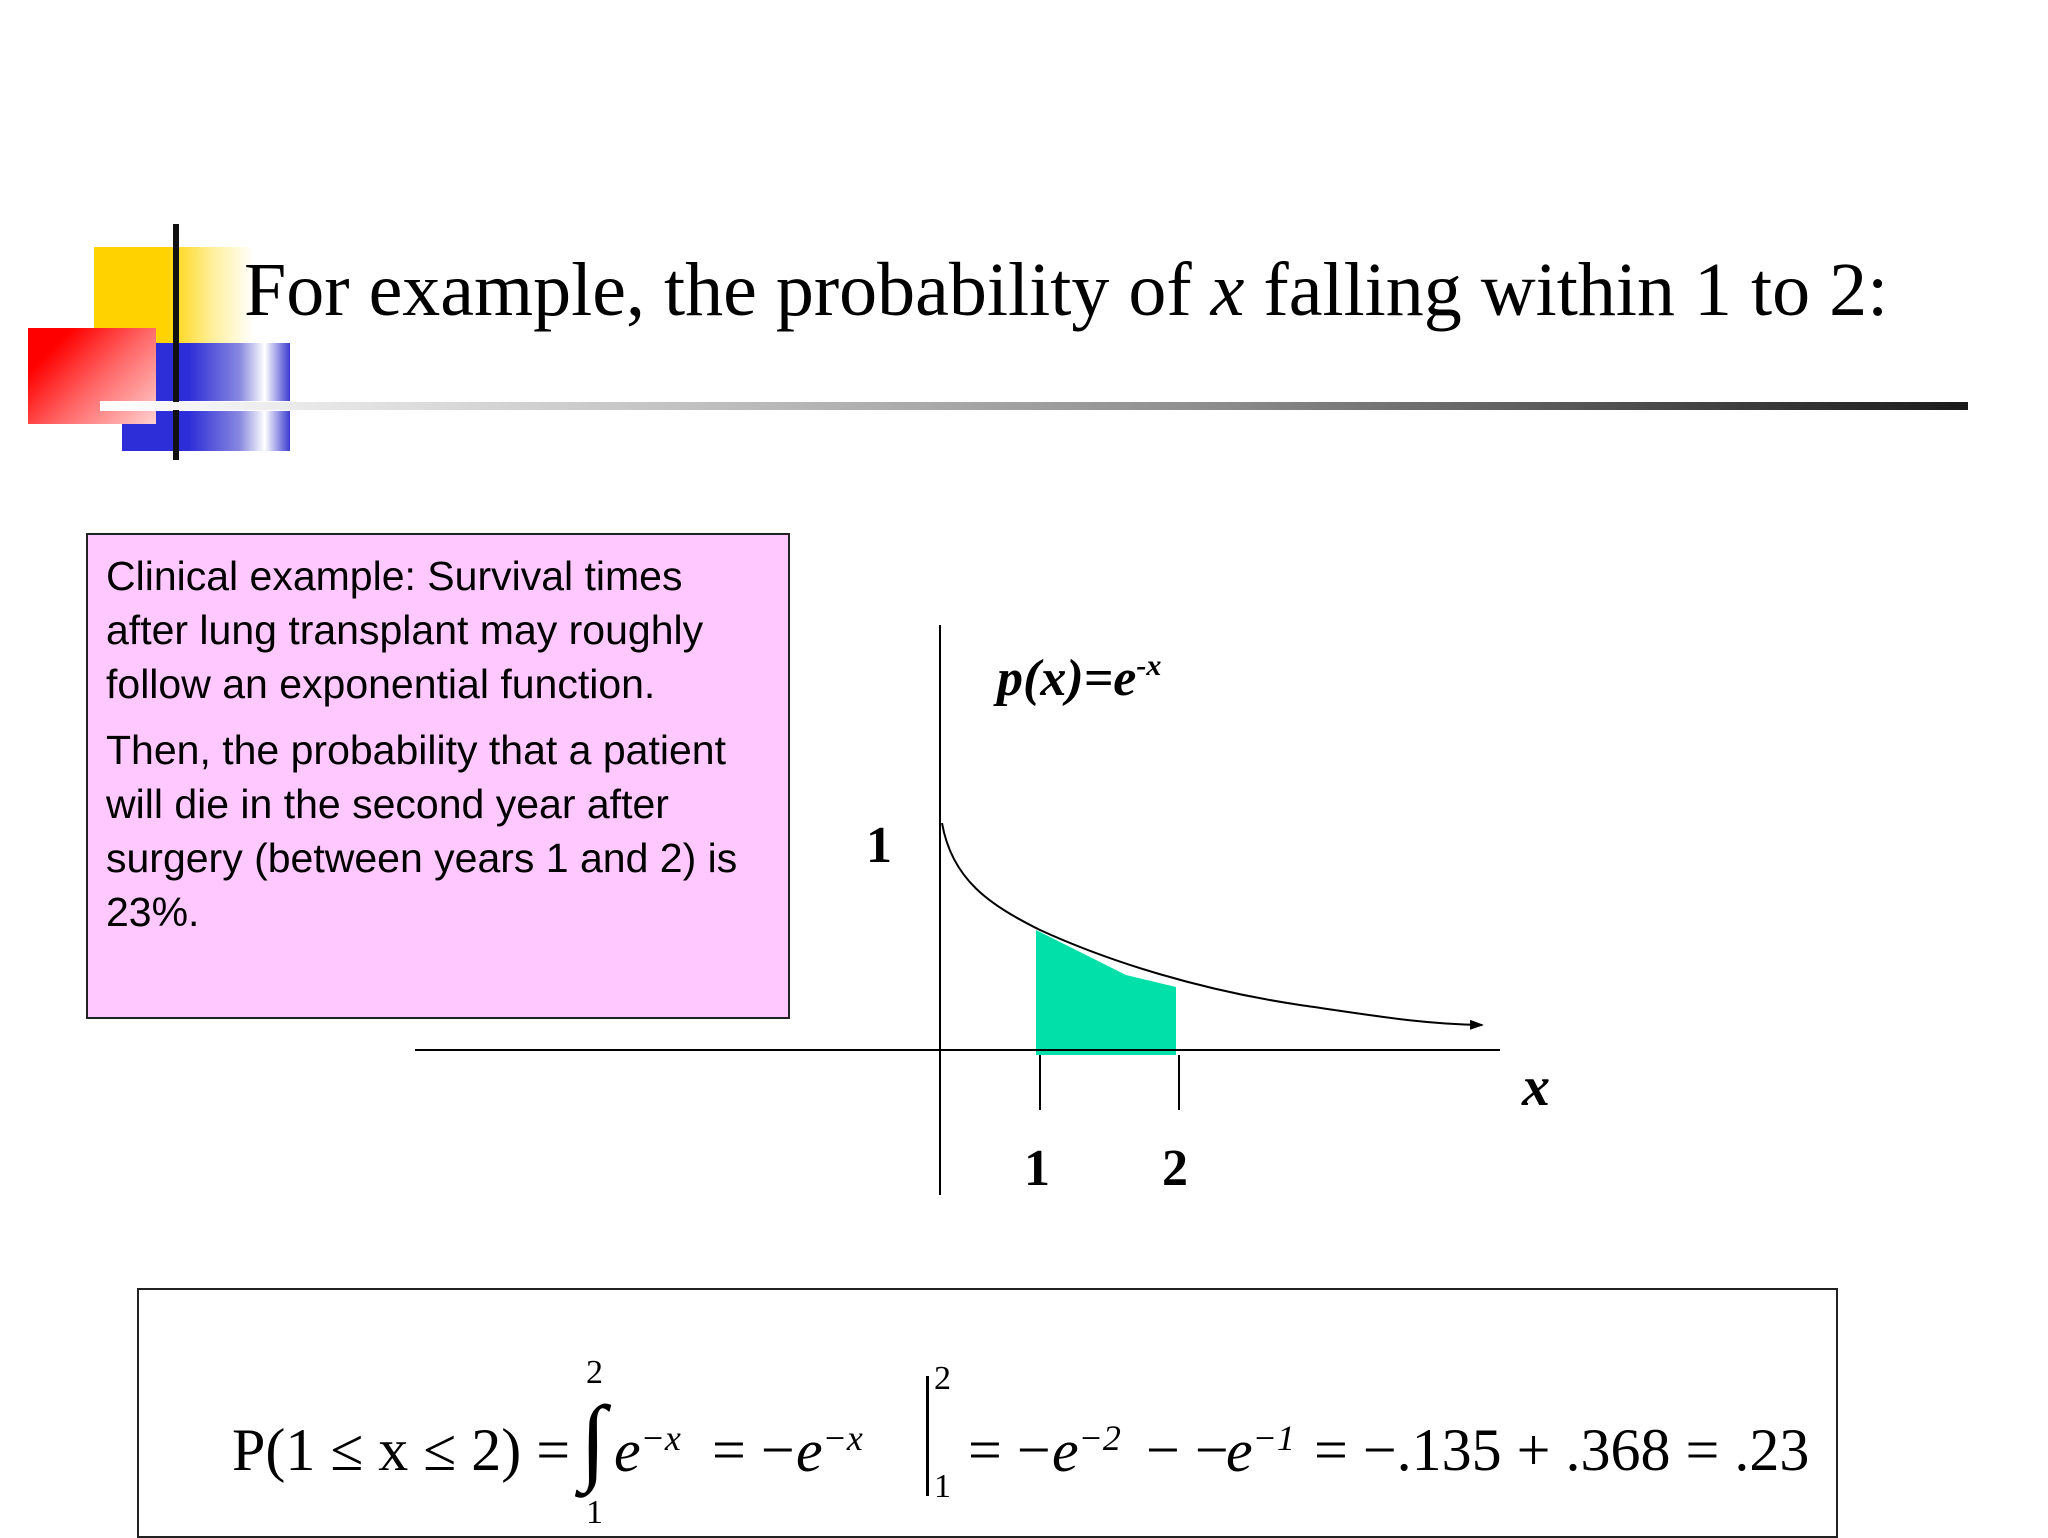  What do you see at coordinates (176, 342) in the screenshot?
I see `decor-vertical-line` at bounding box center [176, 342].